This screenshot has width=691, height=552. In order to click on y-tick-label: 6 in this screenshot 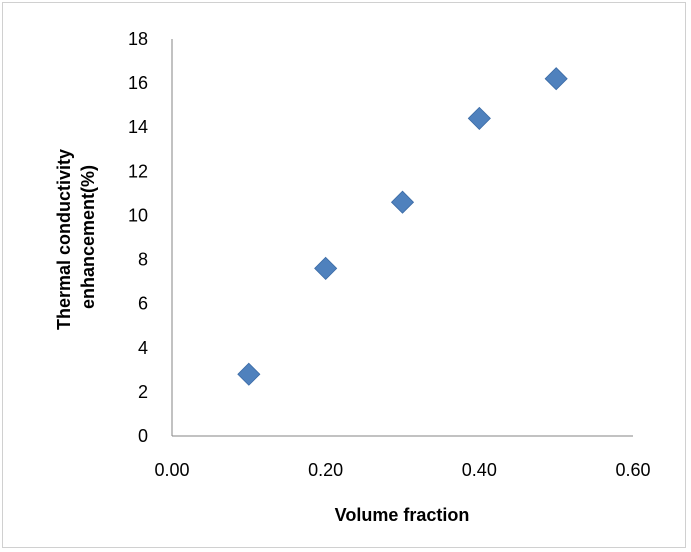, I will do `click(143, 304)`.